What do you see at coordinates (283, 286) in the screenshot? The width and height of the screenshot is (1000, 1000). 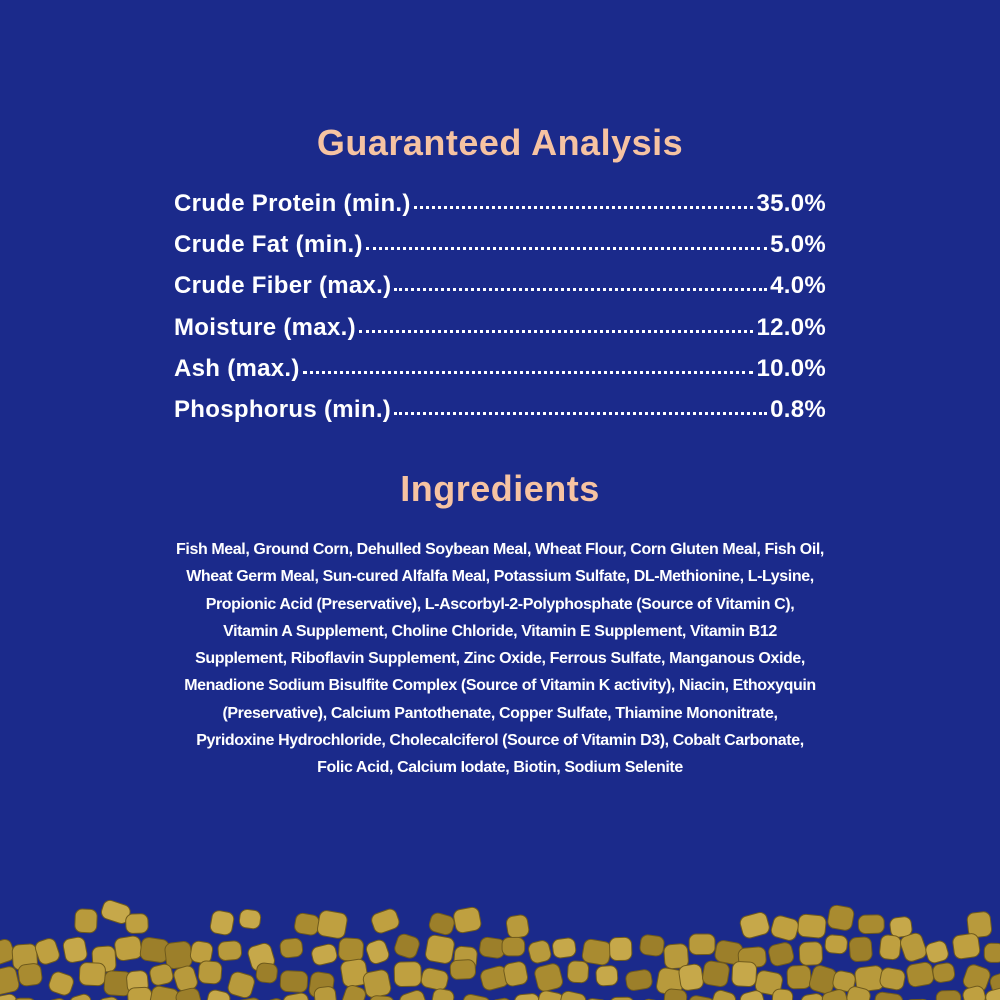 I see `nutrient-label: Crude Fiber (max.)` at bounding box center [283, 286].